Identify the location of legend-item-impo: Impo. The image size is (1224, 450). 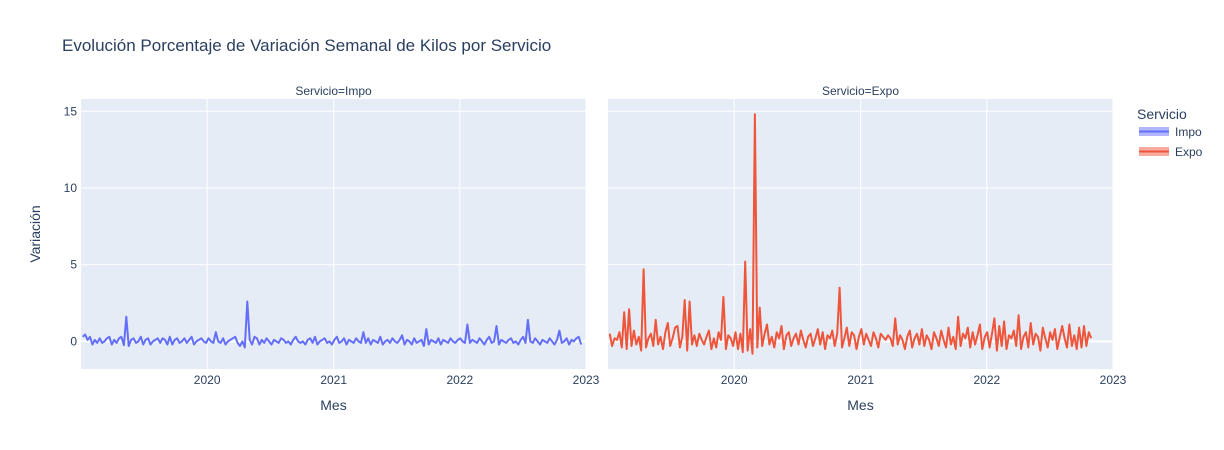
(1170, 132).